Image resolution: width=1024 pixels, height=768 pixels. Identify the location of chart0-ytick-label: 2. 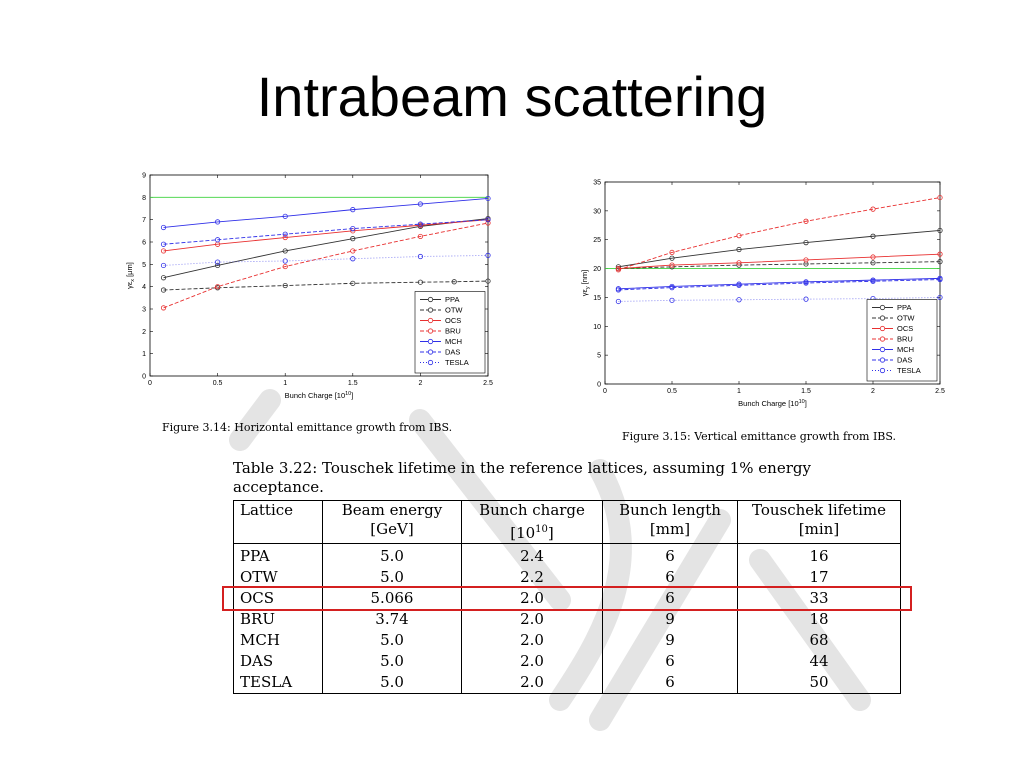
(144, 332).